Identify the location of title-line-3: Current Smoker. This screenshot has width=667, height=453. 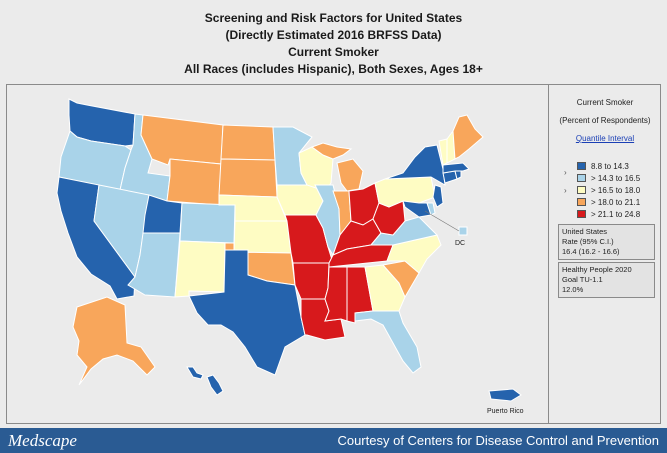
(333, 52).